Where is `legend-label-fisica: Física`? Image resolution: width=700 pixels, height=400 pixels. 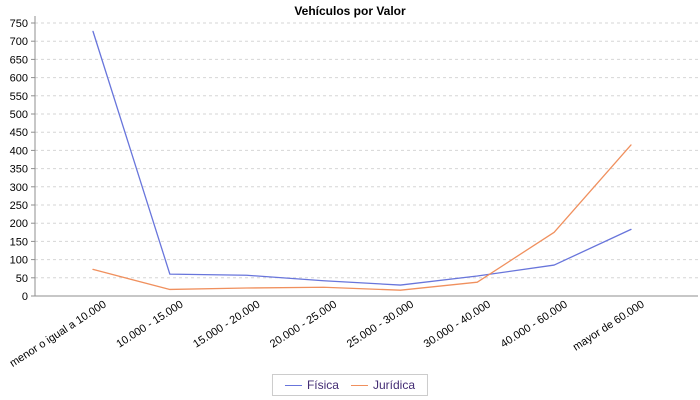
legend-label-fisica: Física is located at coordinates (322, 385).